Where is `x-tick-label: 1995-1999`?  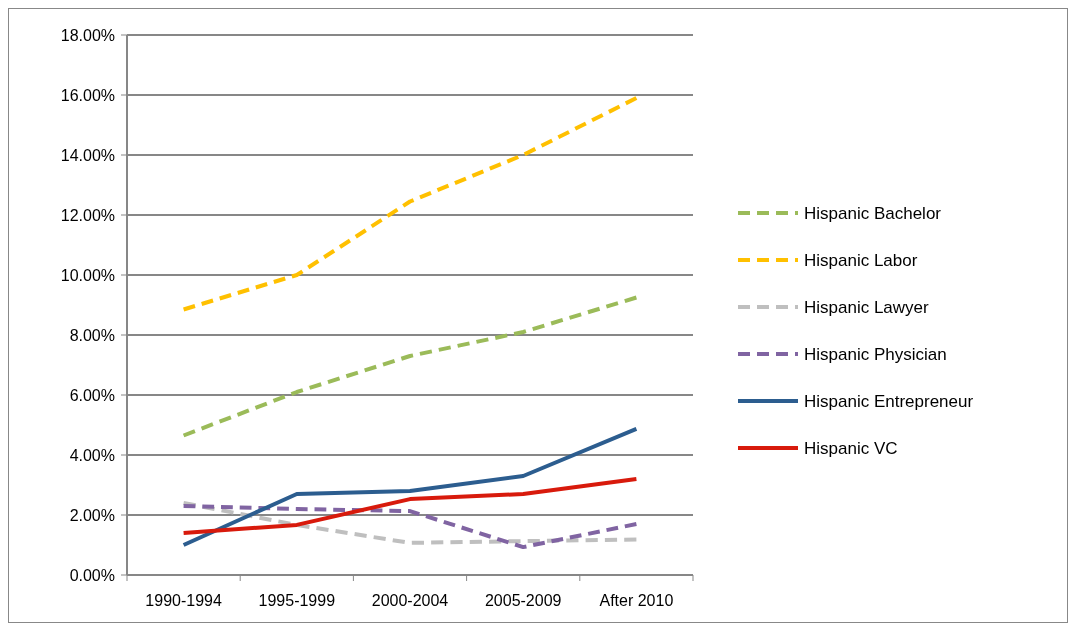
x-tick-label: 1995-1999 is located at coordinates (297, 600).